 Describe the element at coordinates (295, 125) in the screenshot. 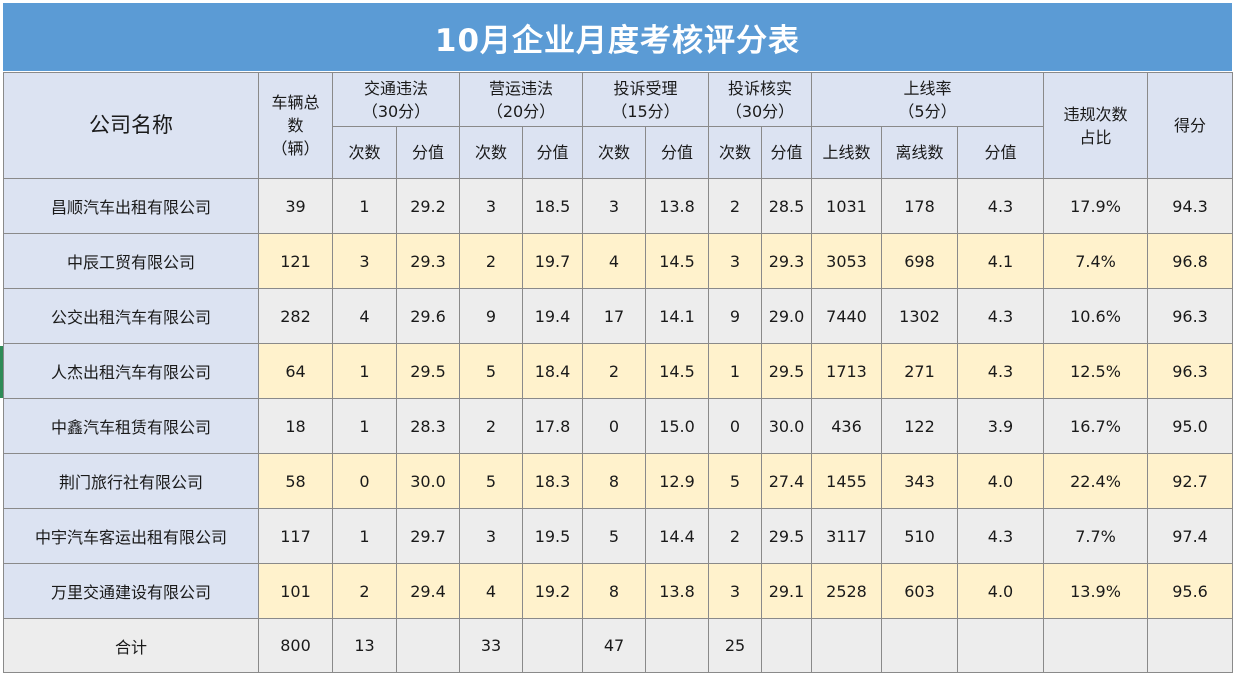

I see `header-vehicles: 车辆总 数 （辆）` at that location.